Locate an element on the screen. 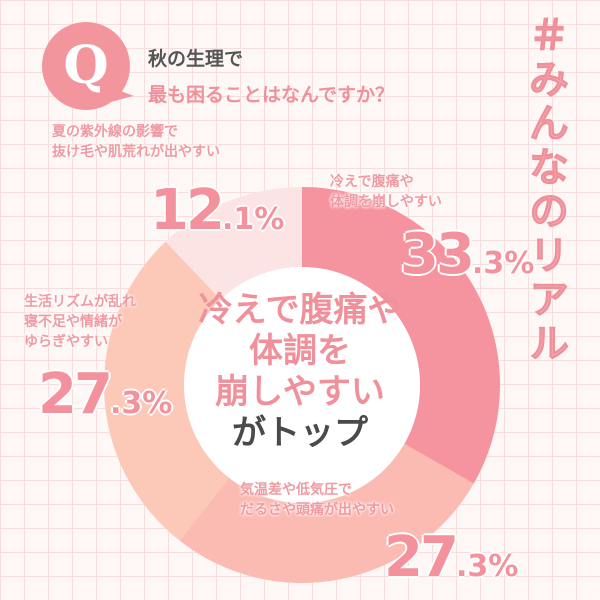  label-line: だるさや頭痛が出やすい is located at coordinates (317, 510).